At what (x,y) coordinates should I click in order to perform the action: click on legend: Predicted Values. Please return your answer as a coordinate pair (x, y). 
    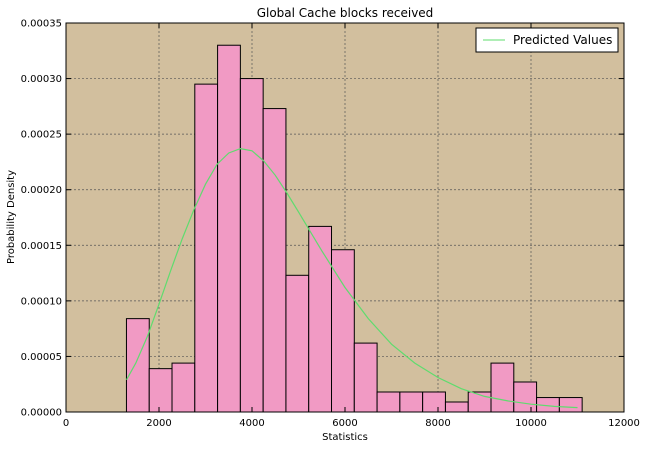
    Looking at the image, I should click on (547, 40).